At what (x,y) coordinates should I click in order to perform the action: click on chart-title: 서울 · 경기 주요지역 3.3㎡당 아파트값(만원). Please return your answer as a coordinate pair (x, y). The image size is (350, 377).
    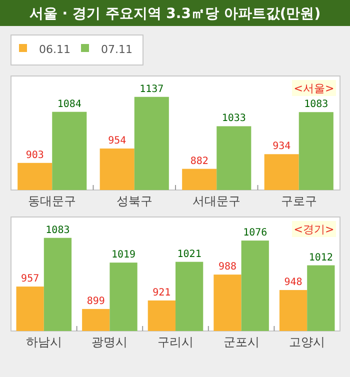
    Looking at the image, I should click on (175, 14).